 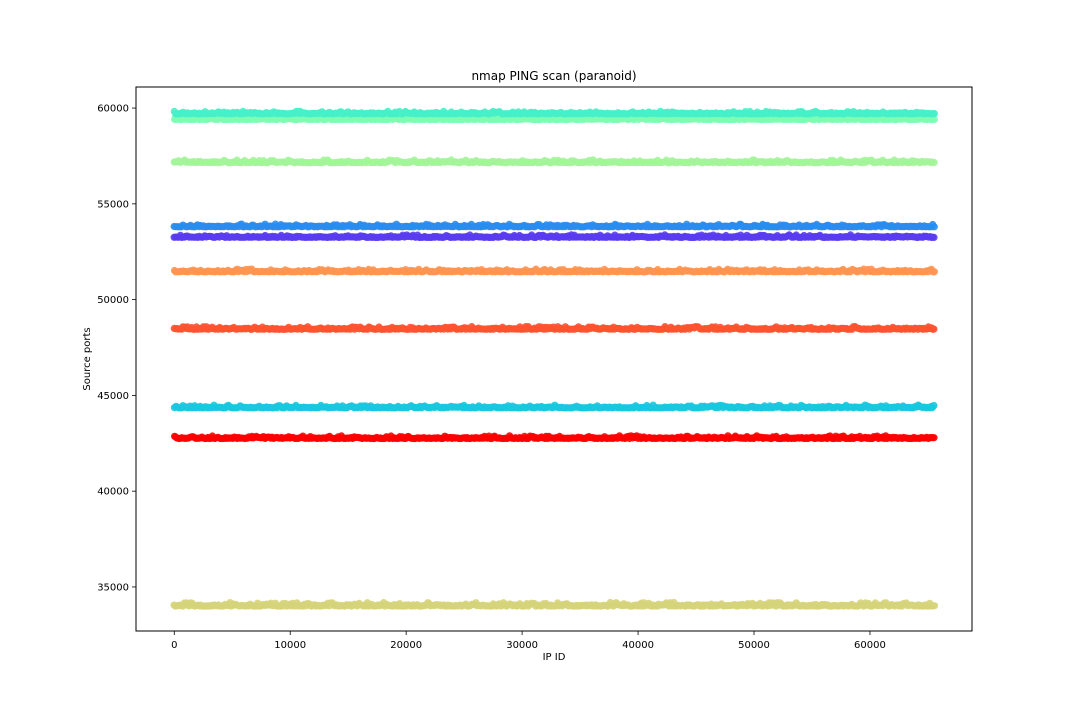 I want to click on chart-title: nmap PING scan (paranoid), so click(x=553, y=76).